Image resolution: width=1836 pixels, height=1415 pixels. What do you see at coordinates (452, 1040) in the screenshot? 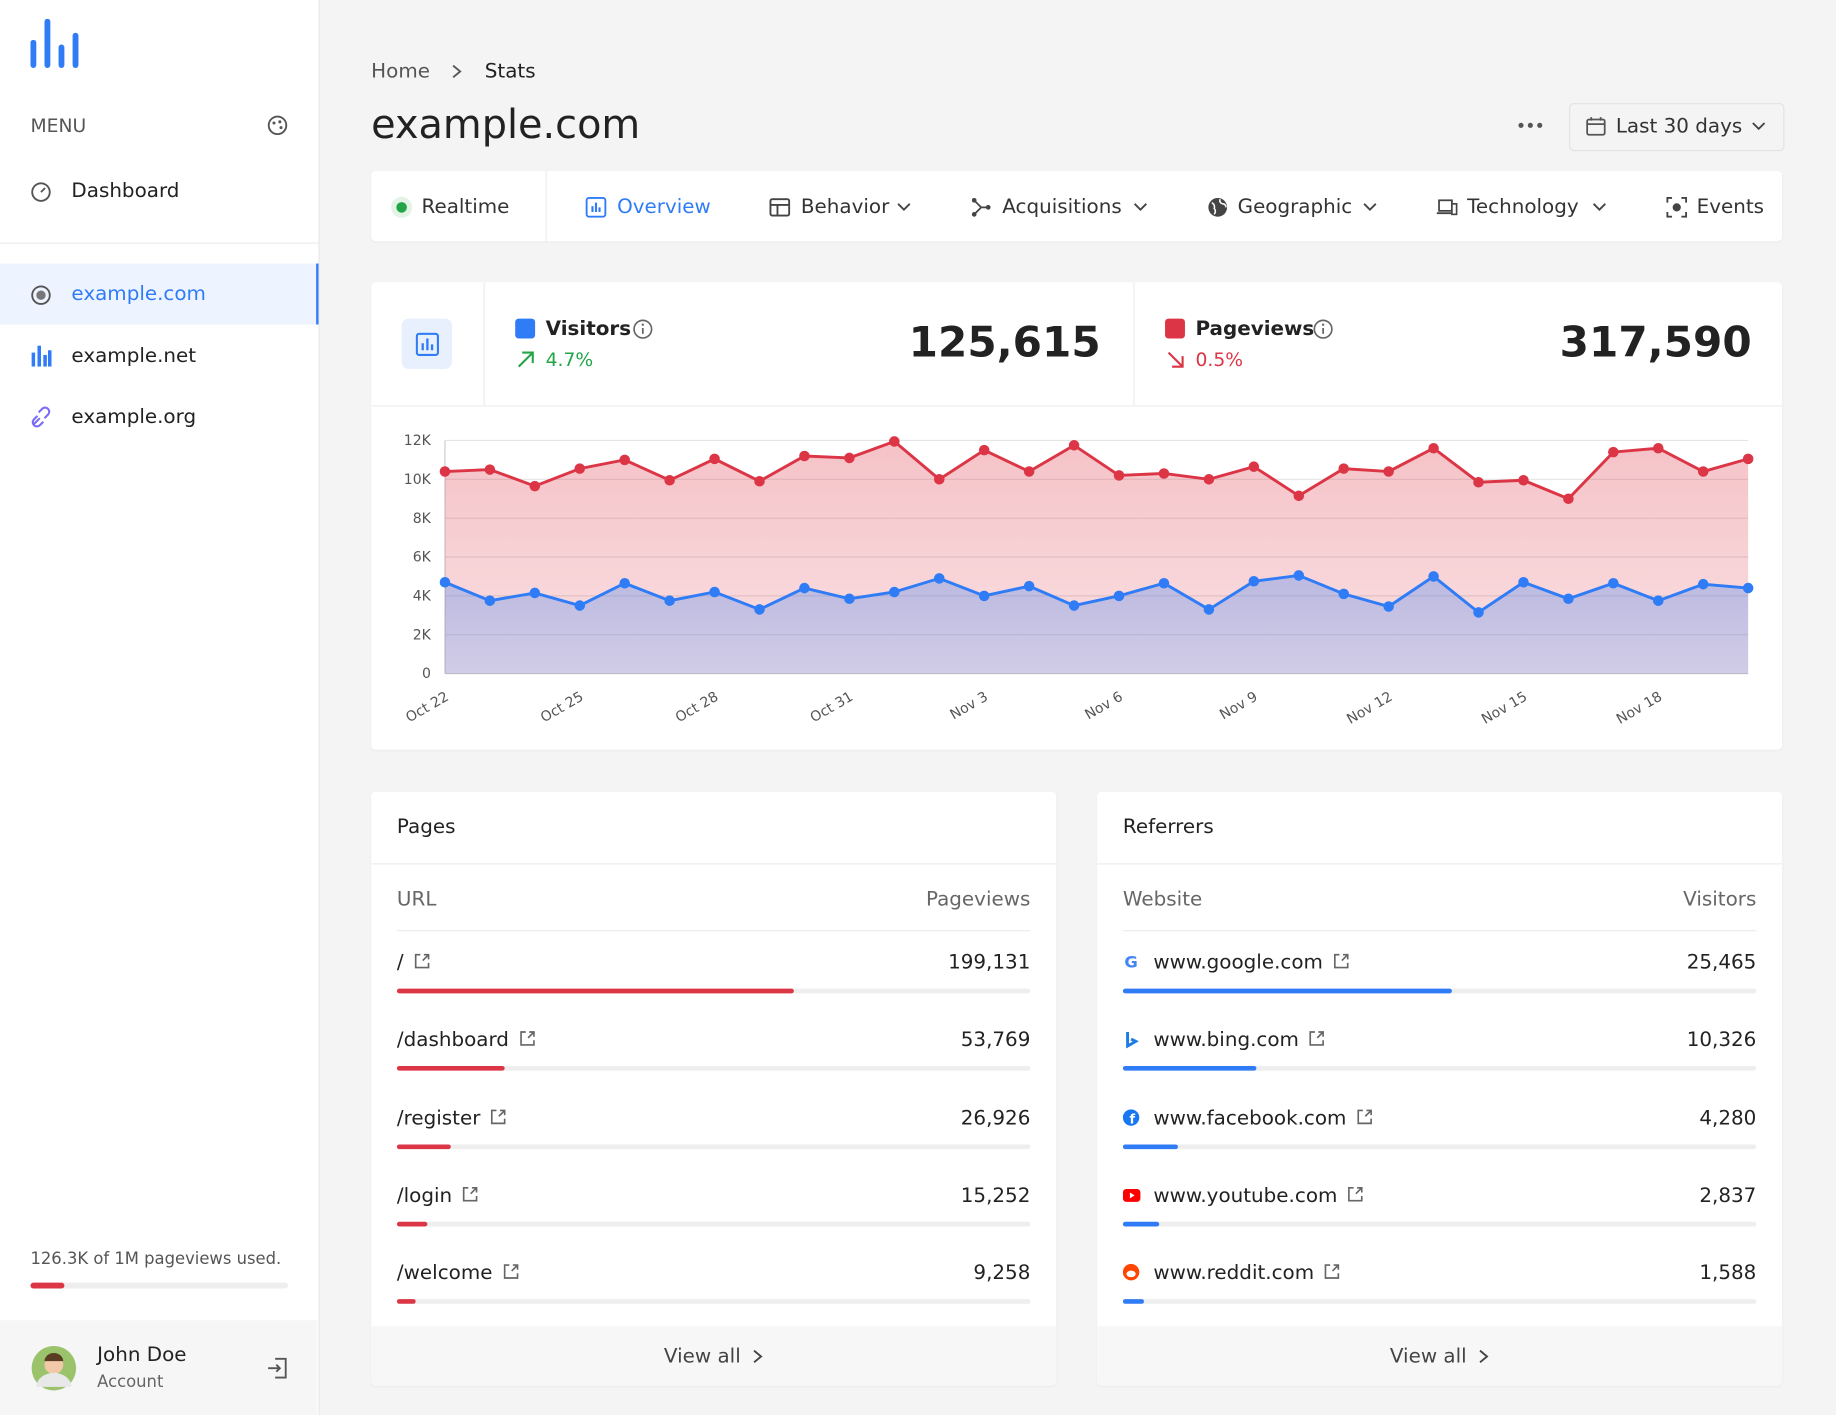
I see `row-label: /dashboard` at bounding box center [452, 1040].